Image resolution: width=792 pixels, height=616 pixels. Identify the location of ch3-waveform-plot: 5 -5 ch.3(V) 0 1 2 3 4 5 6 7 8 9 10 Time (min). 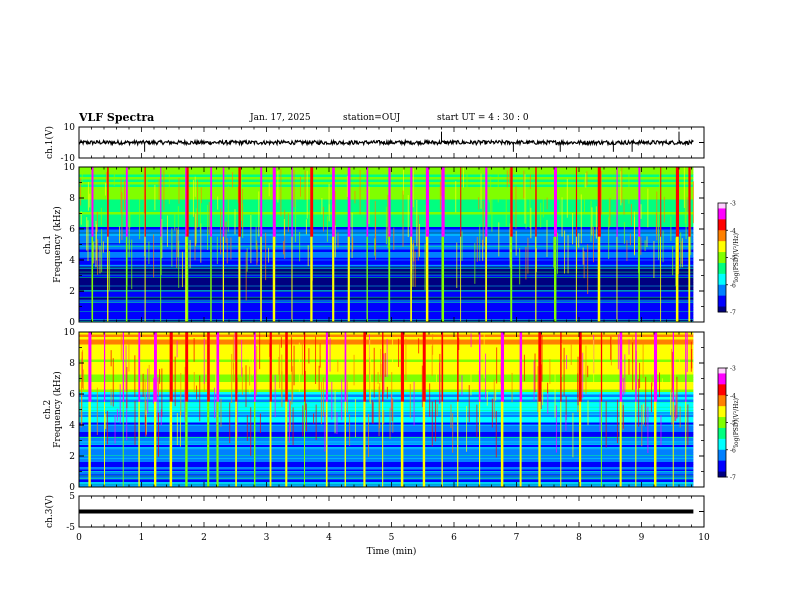
(377, 524).